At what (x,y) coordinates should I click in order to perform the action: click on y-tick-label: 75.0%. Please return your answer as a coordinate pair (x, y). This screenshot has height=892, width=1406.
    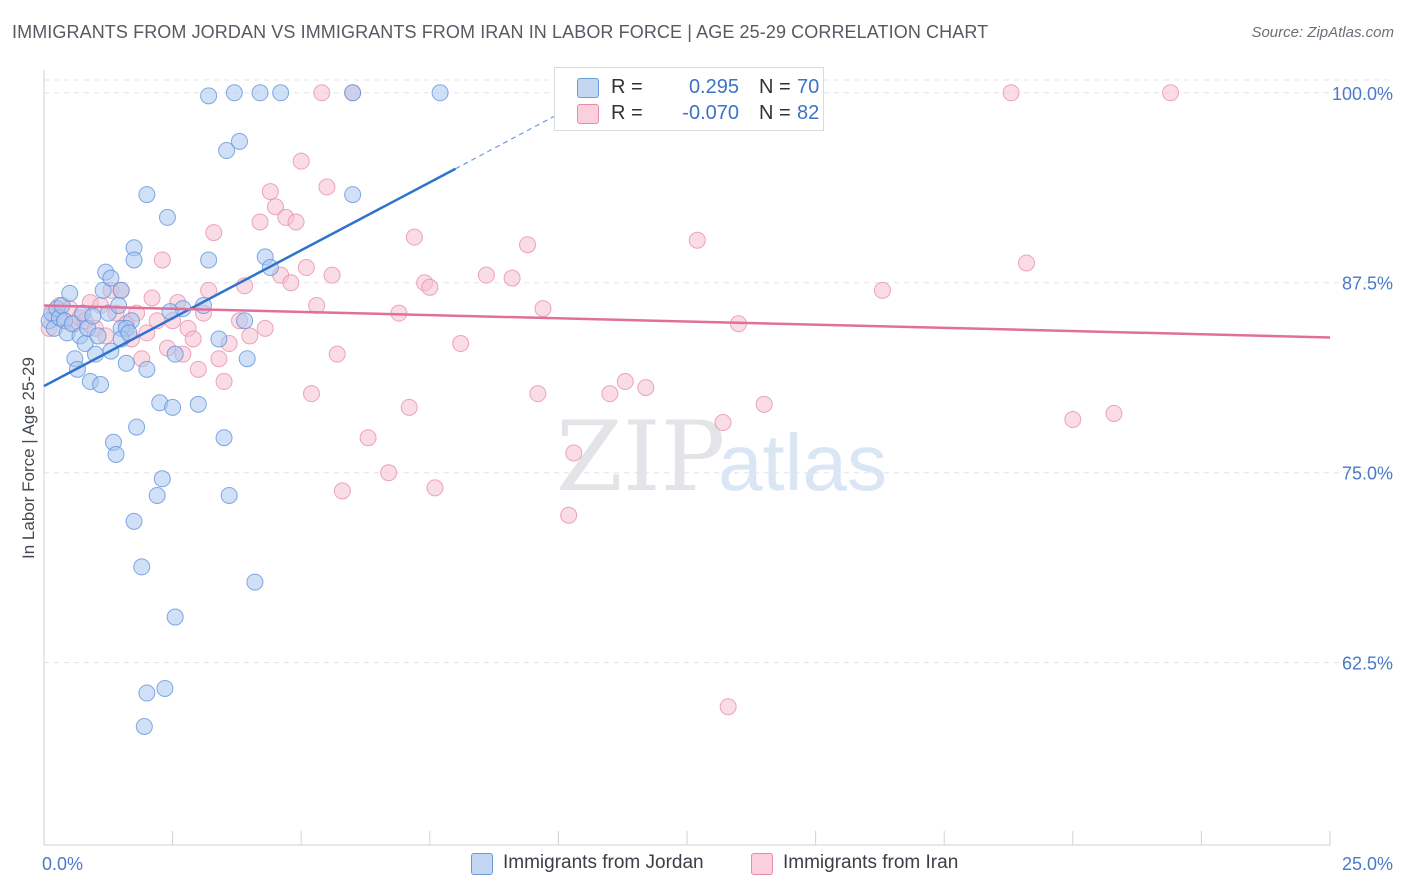
    Looking at the image, I should click on (1367, 474).